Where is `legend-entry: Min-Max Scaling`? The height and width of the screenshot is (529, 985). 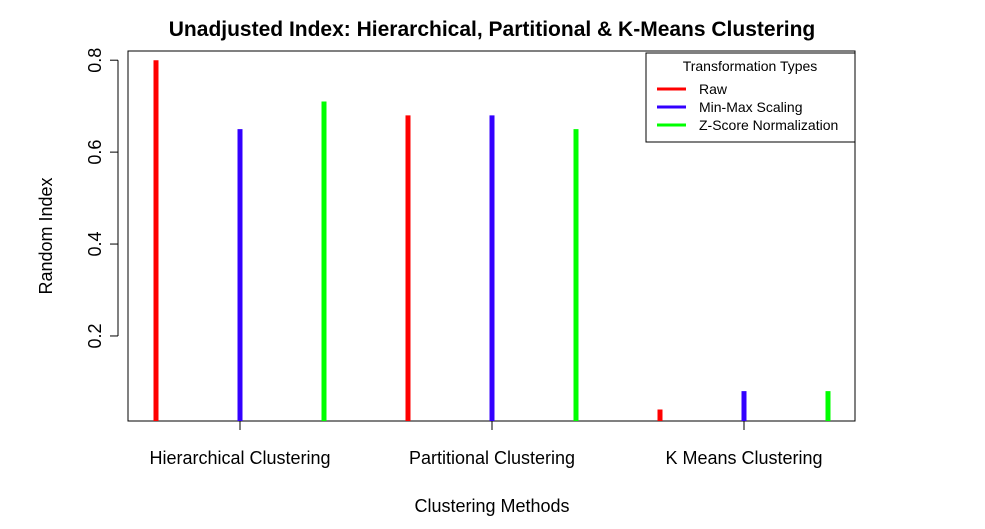
legend-entry: Min-Max Scaling is located at coordinates (750, 107).